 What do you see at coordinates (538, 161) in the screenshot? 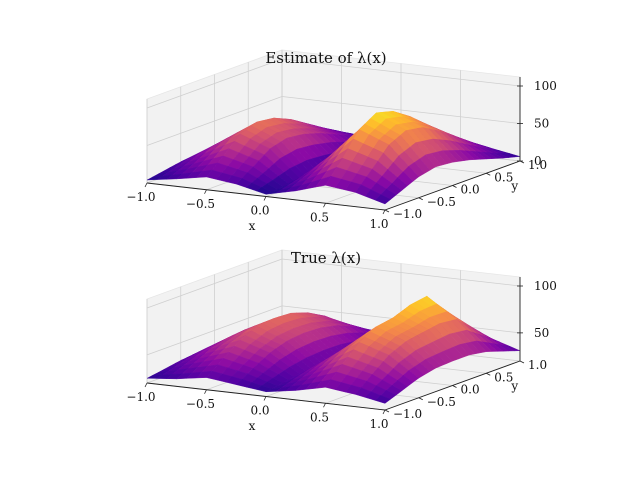
I see `z-tick-label: 0` at bounding box center [538, 161].